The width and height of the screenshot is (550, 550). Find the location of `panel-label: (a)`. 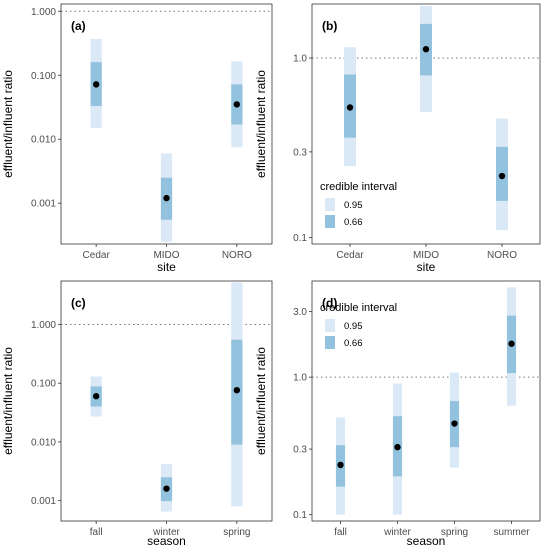

panel-label: (a) is located at coordinates (78, 26).